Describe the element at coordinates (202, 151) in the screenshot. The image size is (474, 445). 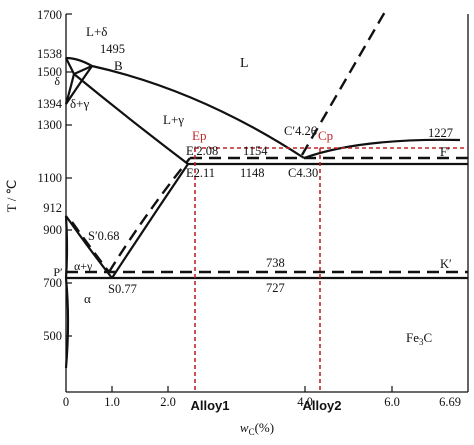
I see `label-e-prime: E′2.08` at that location.